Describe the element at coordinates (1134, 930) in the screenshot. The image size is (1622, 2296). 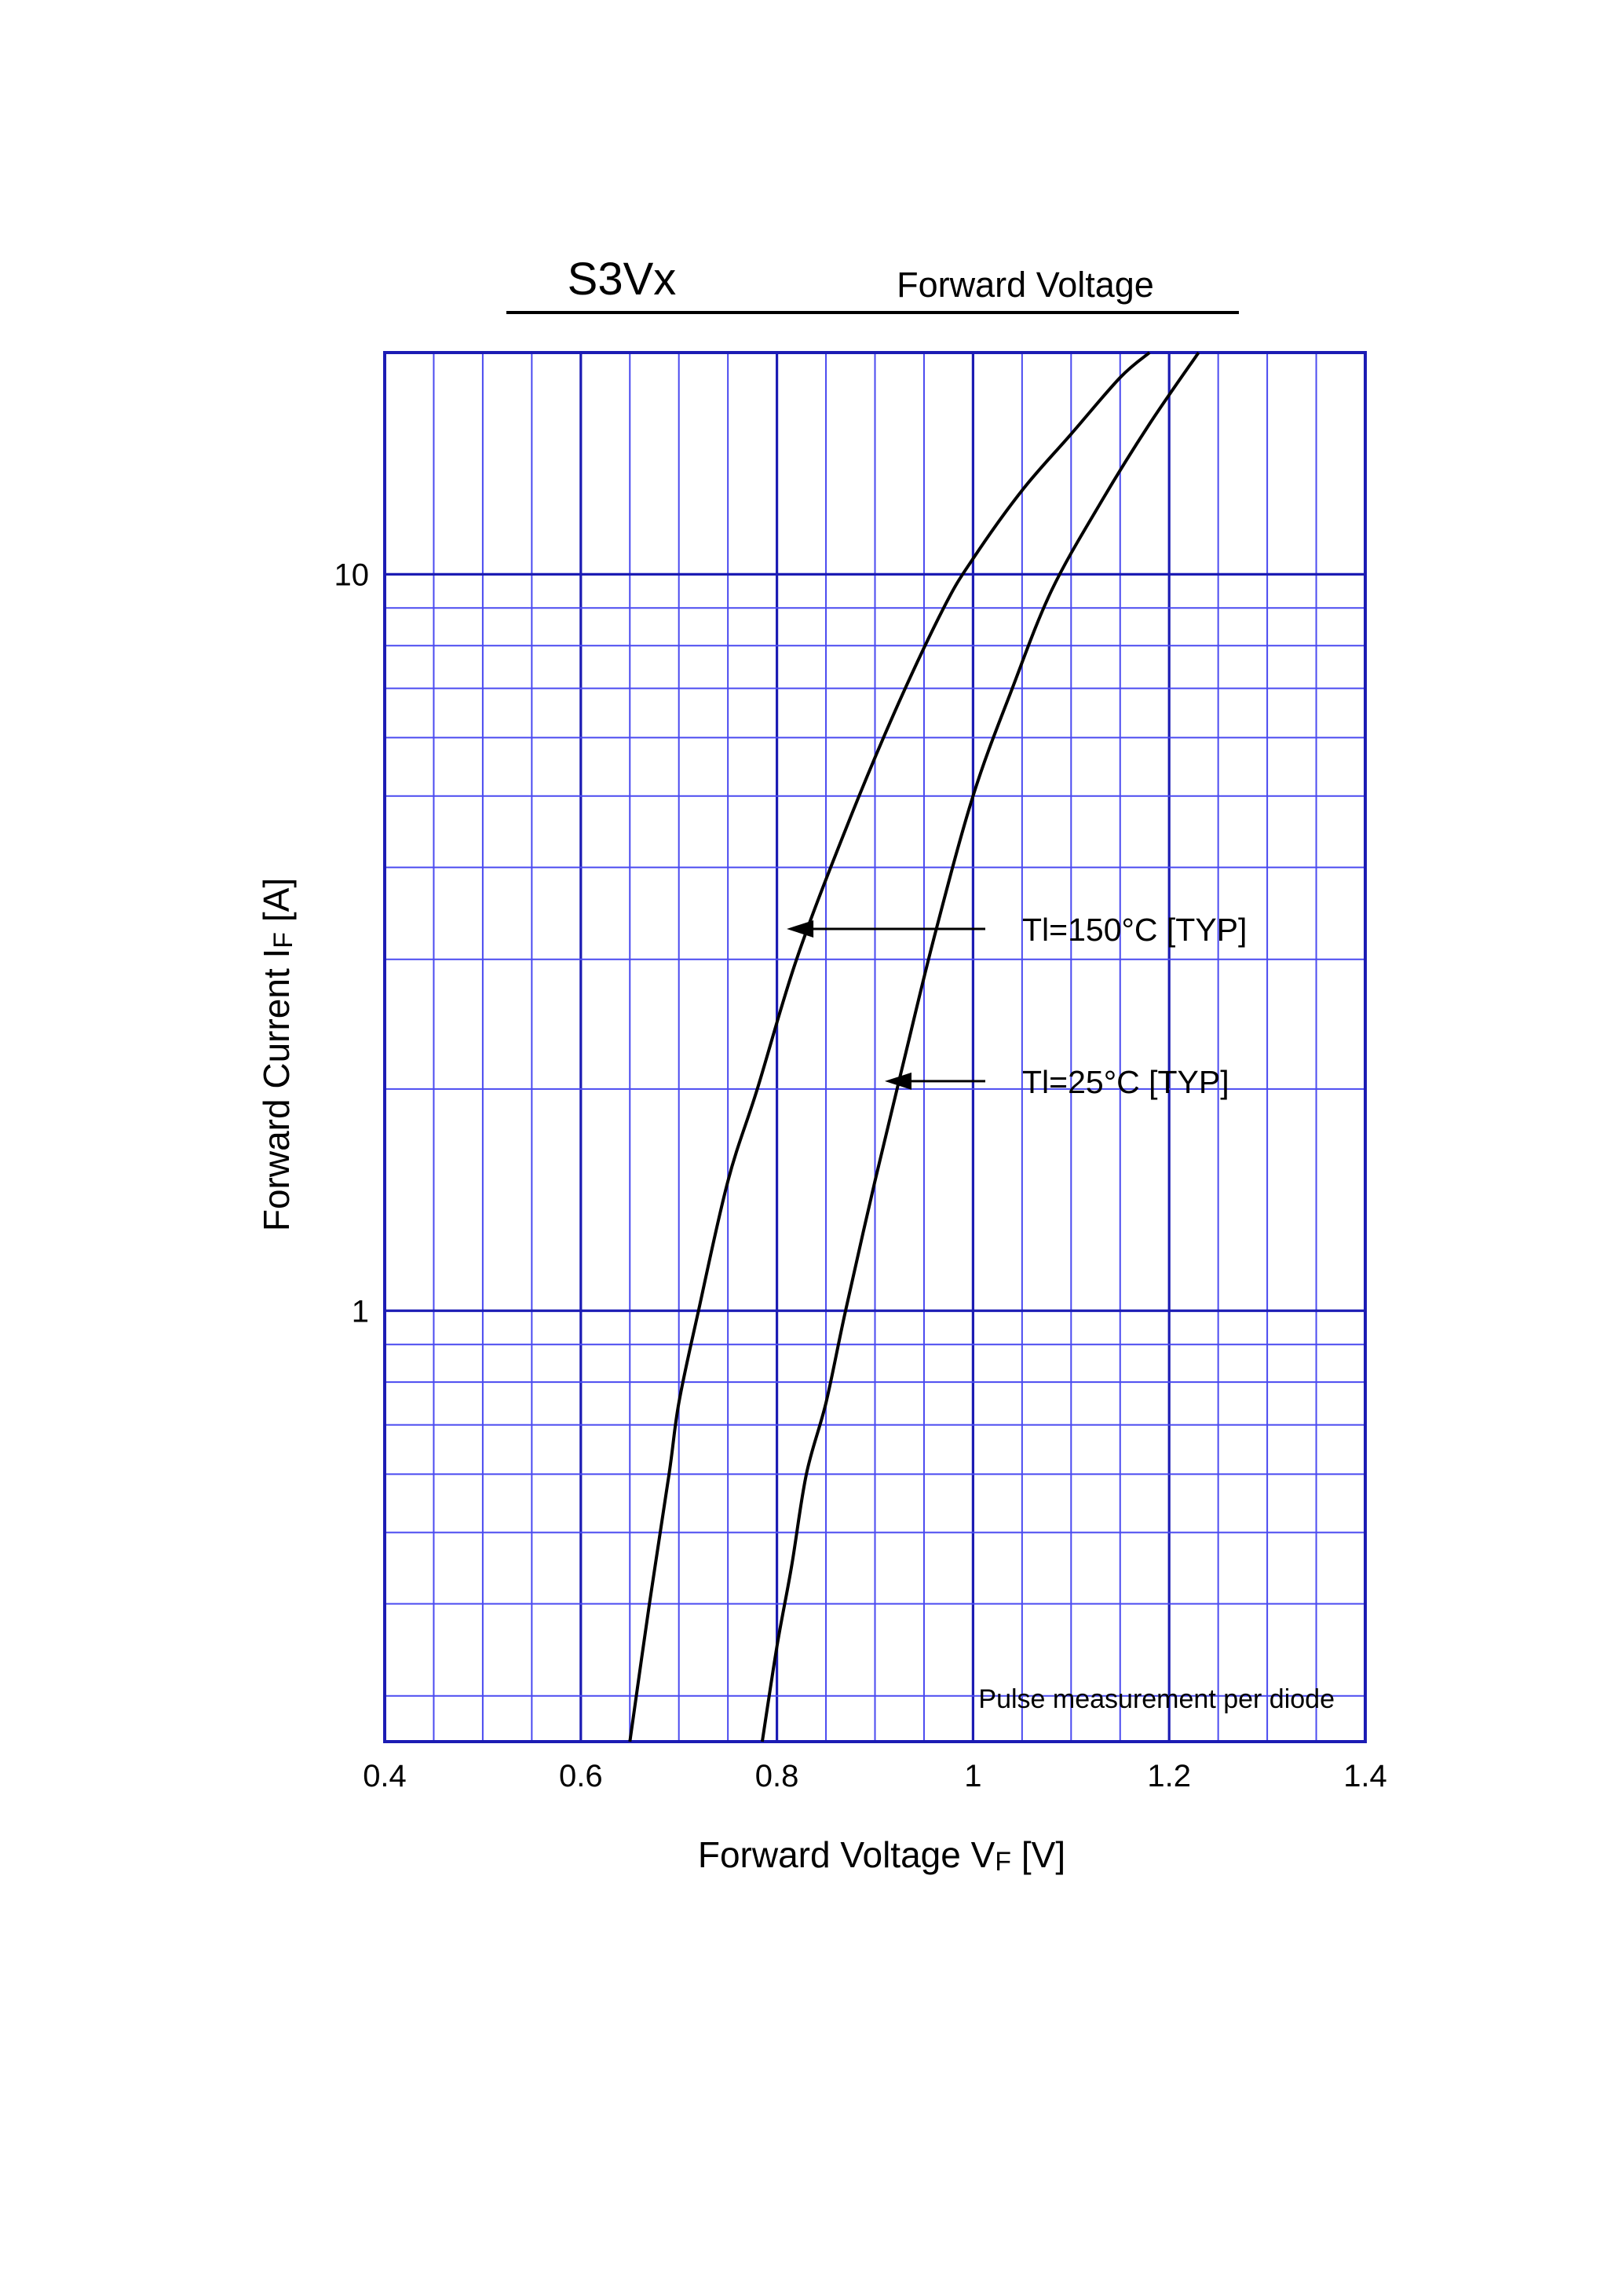
I see `label-tl-150c: Tl=150°C [TYP]` at that location.